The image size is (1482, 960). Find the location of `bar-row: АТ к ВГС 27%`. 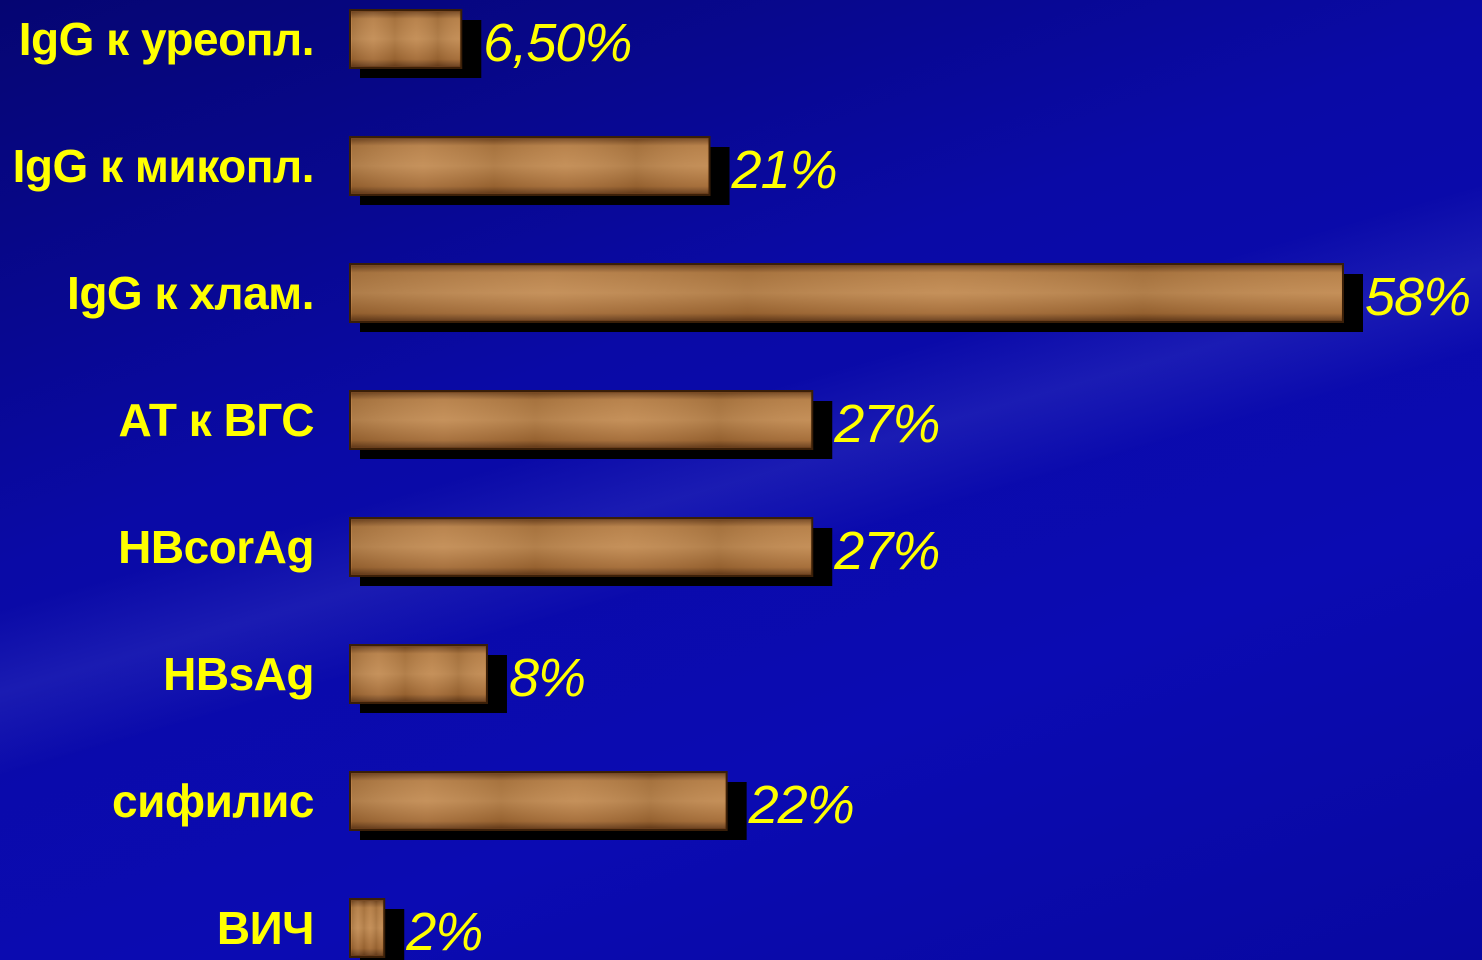

bar-row: АТ к ВГС 27% is located at coordinates (529, 424).